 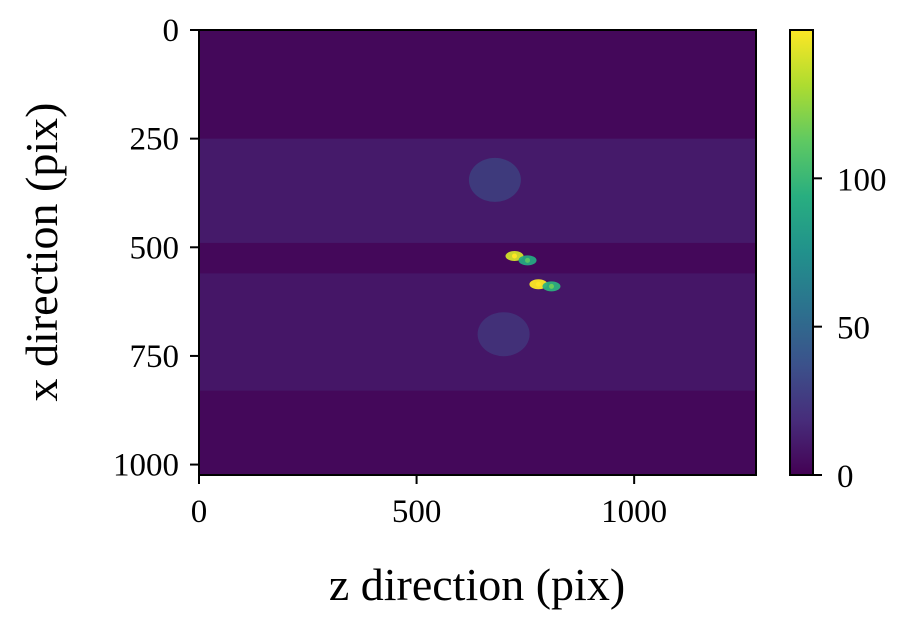 I want to click on x-tick-label: 500, so click(x=417, y=512).